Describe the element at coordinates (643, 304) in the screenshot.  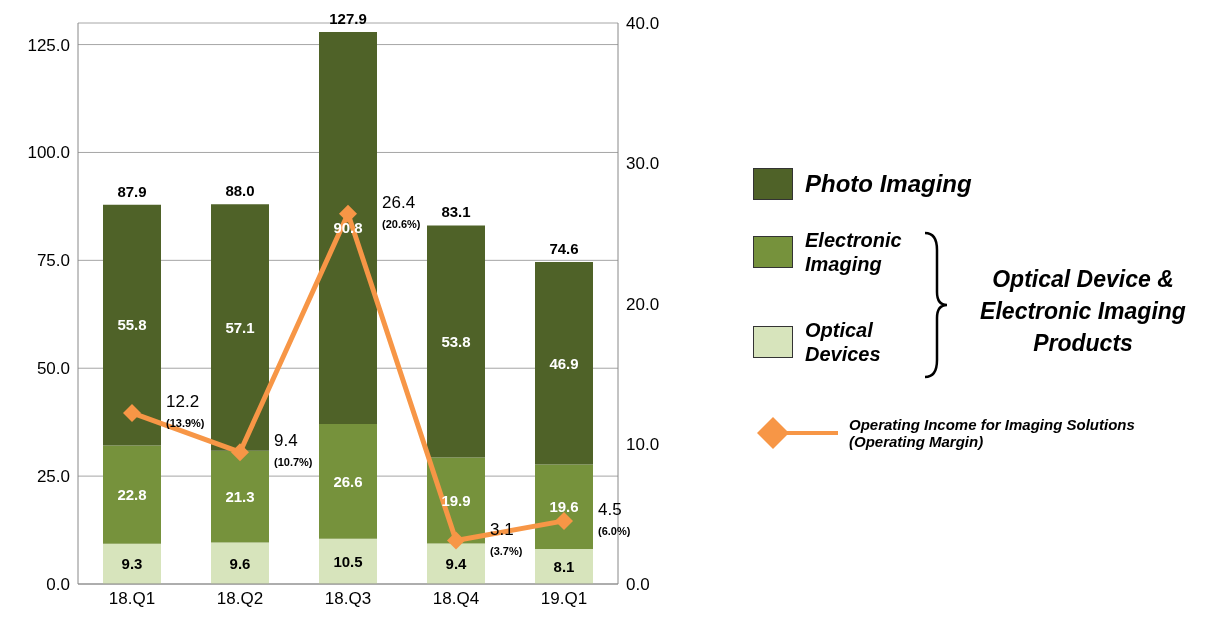
I see `y2-tick-label: 20.0` at that location.